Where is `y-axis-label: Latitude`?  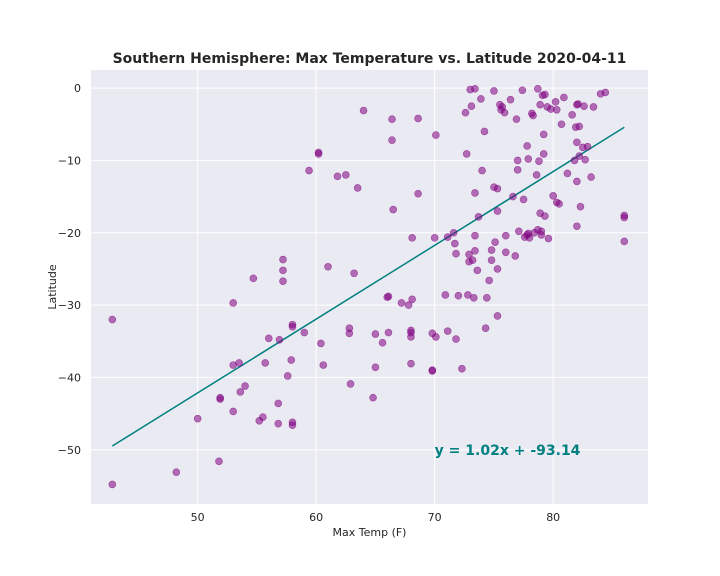
y-axis-label: Latitude is located at coordinates (52, 287).